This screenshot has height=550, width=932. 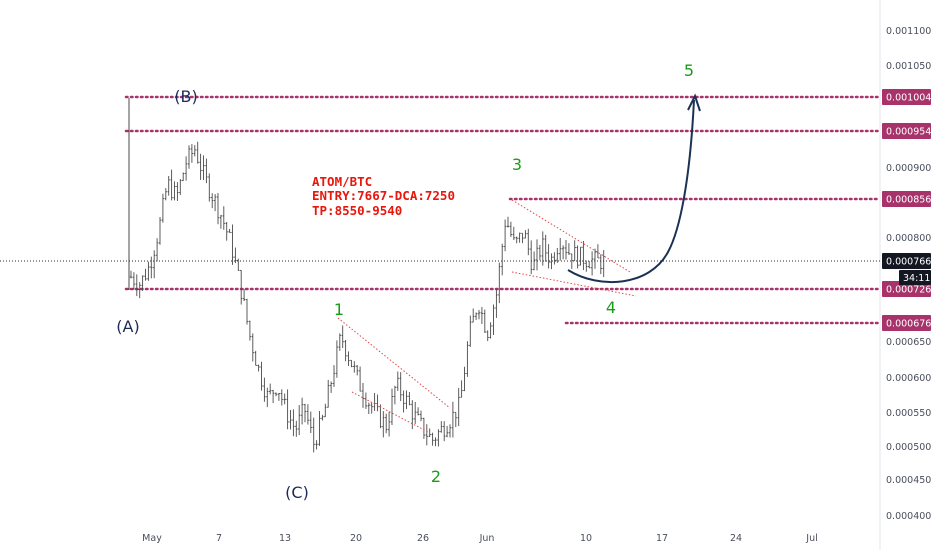 I want to click on countdown-tag, so click(x=915, y=277).